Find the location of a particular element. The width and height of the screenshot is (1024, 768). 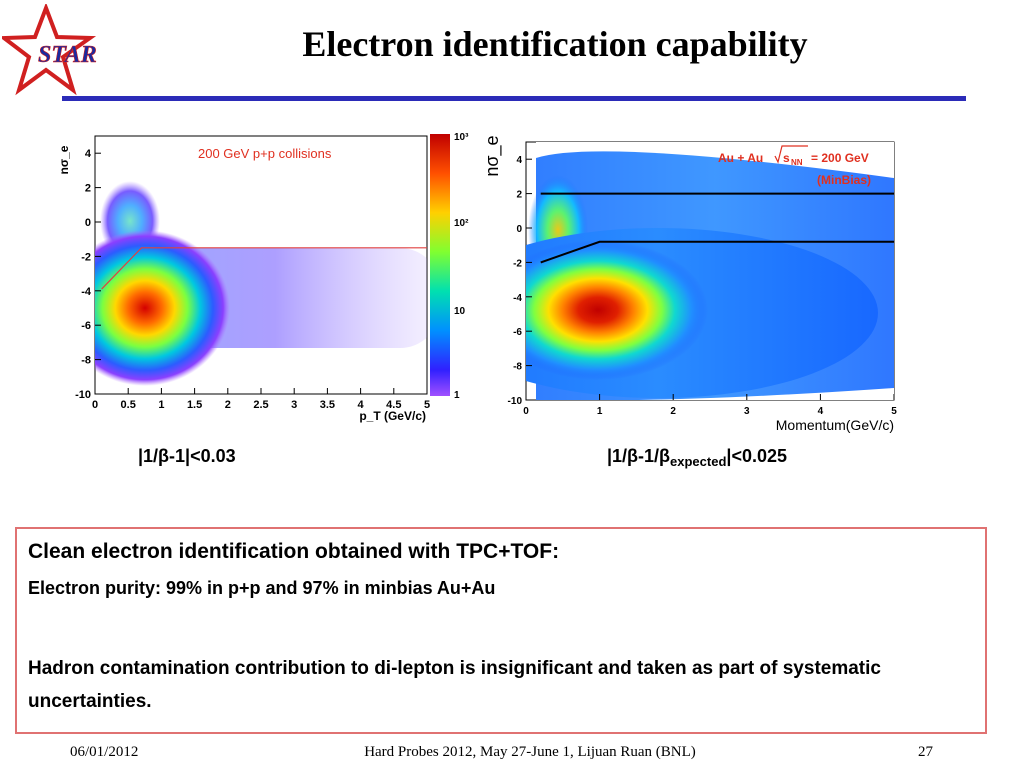

auau-annotation-system: Au + Au is located at coordinates (740, 158).